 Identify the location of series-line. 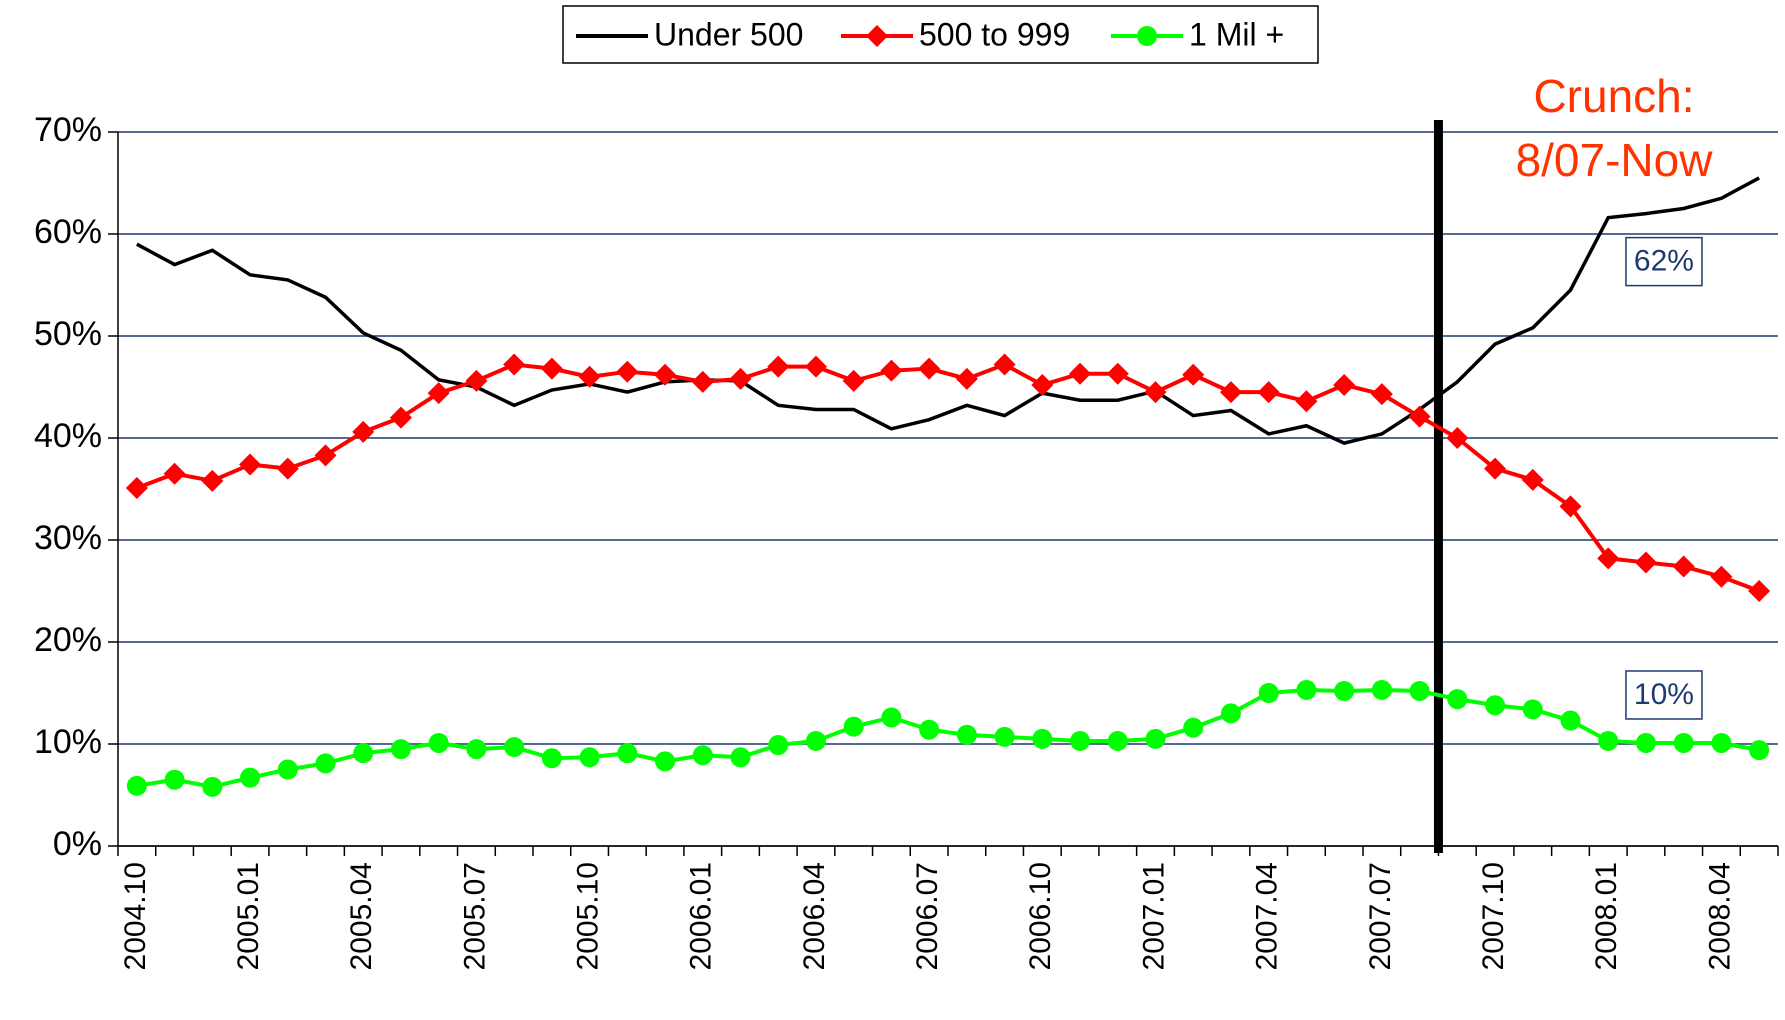
(948, 738).